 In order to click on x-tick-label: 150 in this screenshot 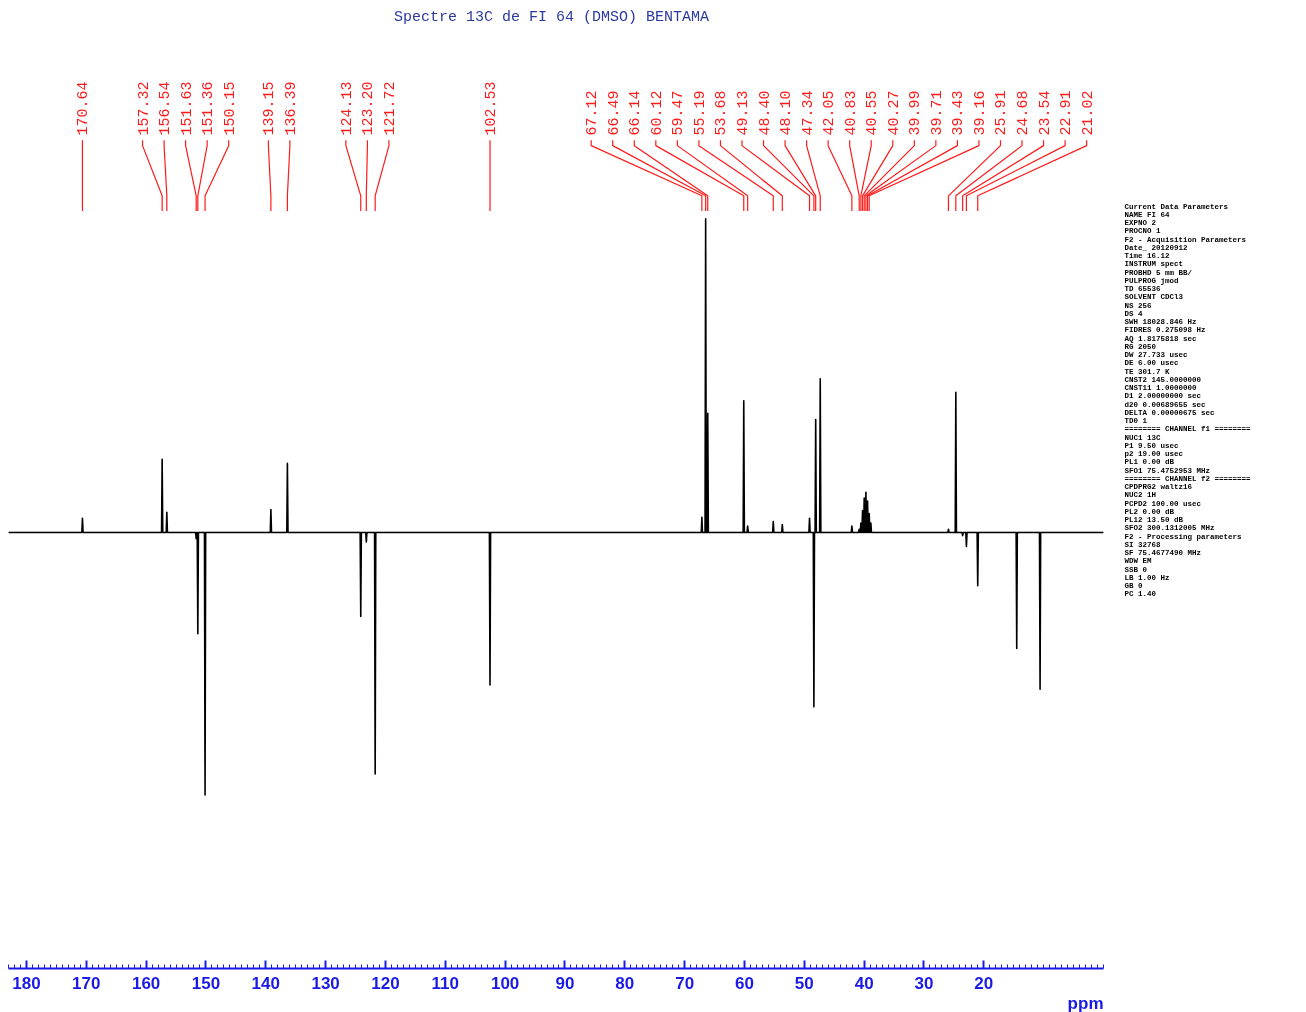, I will do `click(206, 983)`.